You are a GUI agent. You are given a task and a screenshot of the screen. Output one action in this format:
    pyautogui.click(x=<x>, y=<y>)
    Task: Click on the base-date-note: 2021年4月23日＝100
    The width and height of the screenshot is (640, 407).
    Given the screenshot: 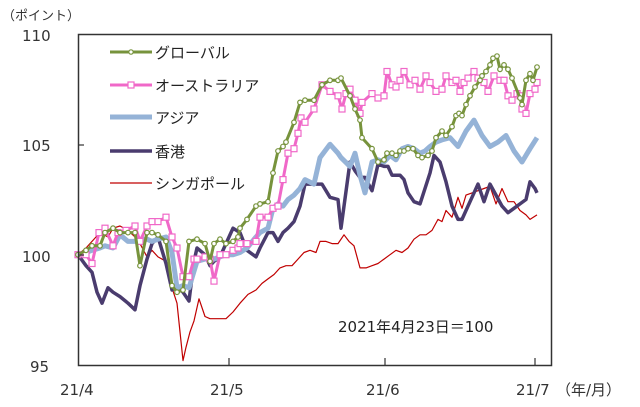 What is the action you would take?
    pyautogui.click(x=415, y=327)
    